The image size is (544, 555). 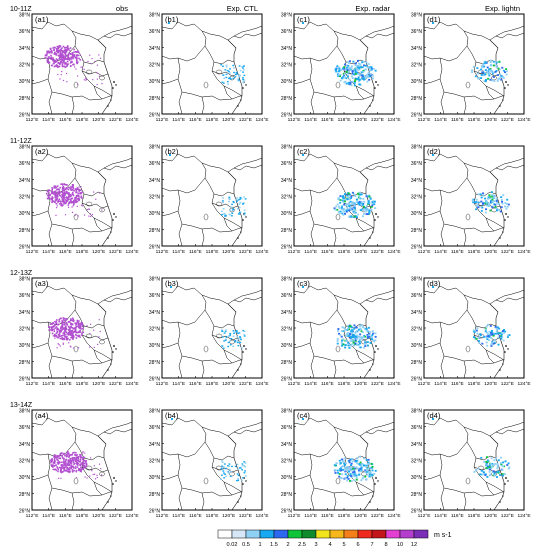 I want to click on panel-label: (c3), so click(x=303, y=283).